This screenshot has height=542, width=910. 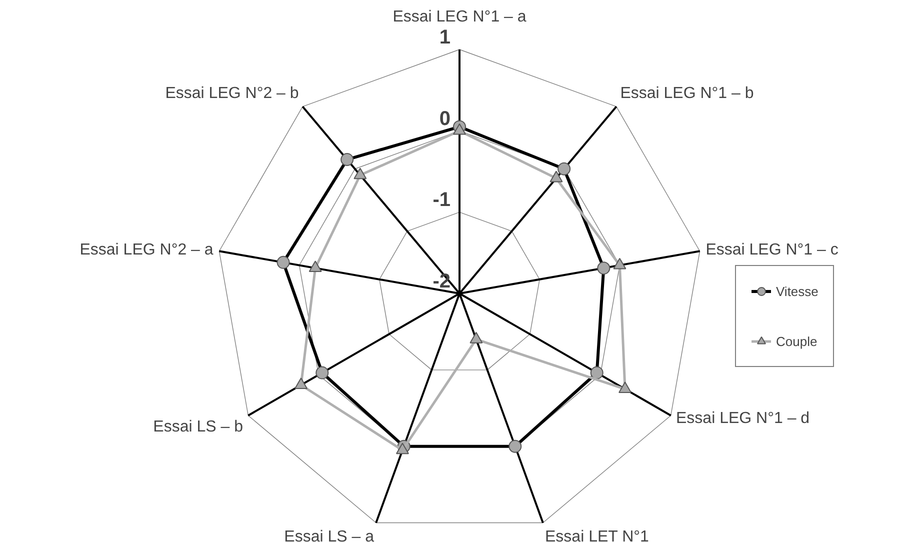 I want to click on y-tick-label: 1, so click(x=444, y=37).